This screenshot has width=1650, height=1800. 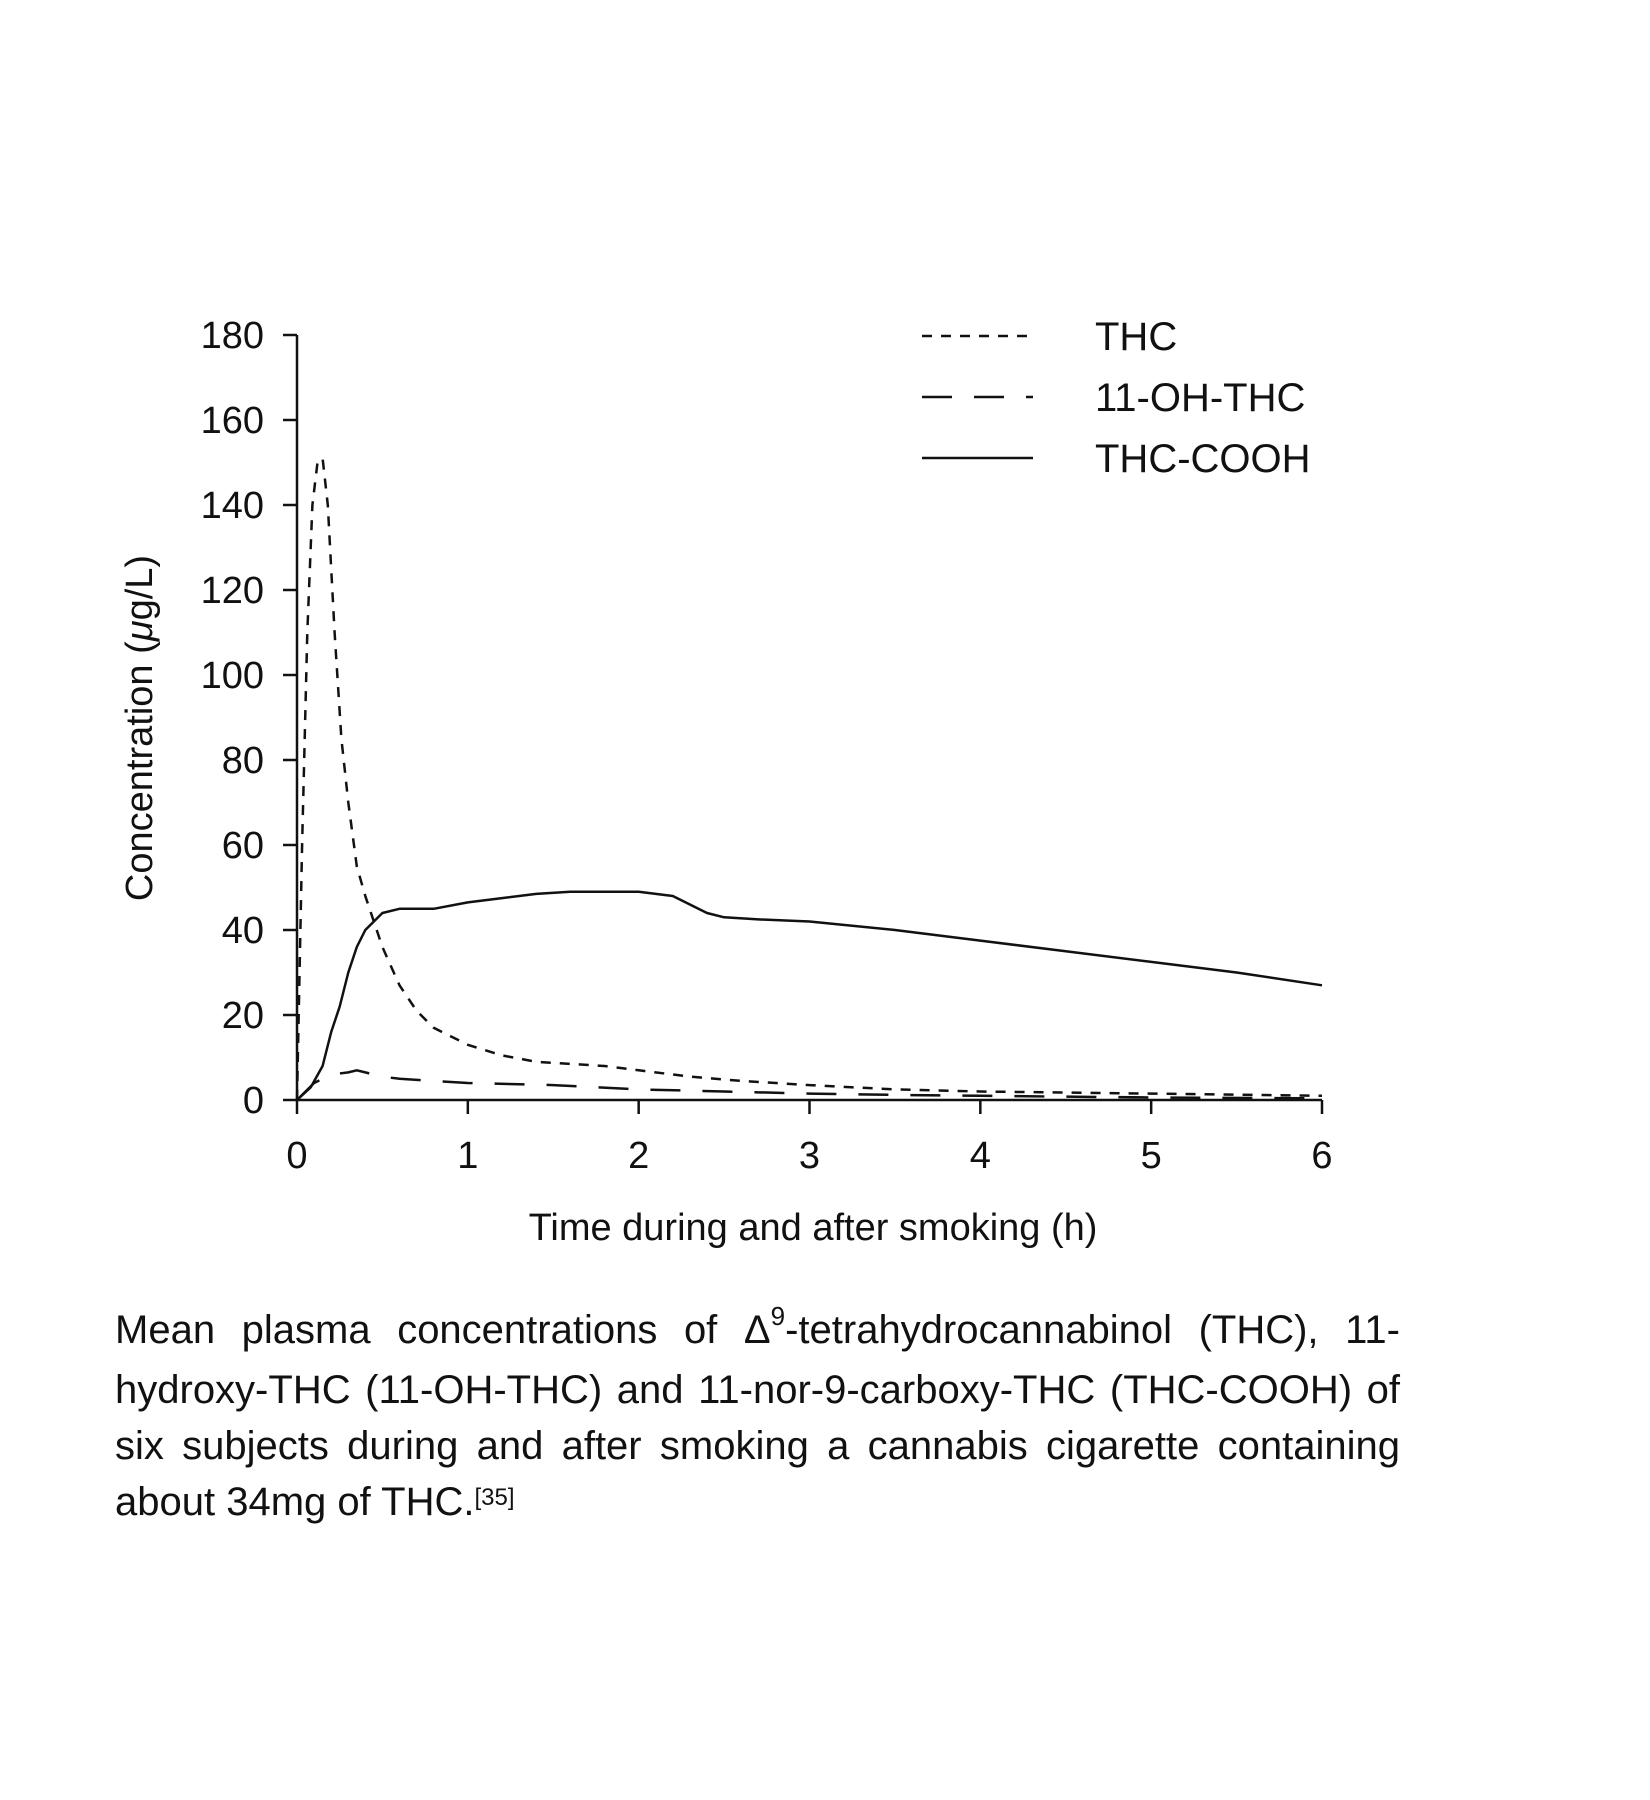 What do you see at coordinates (253, 1101) in the screenshot?
I see `y-tick-label-0: 0` at bounding box center [253, 1101].